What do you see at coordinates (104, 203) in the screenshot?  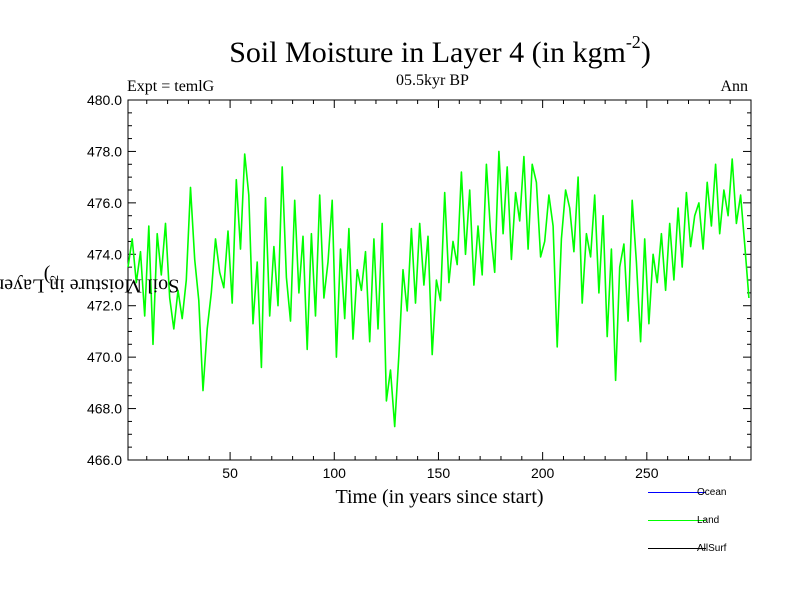 I see `y-tick-label: 476.0` at bounding box center [104, 203].